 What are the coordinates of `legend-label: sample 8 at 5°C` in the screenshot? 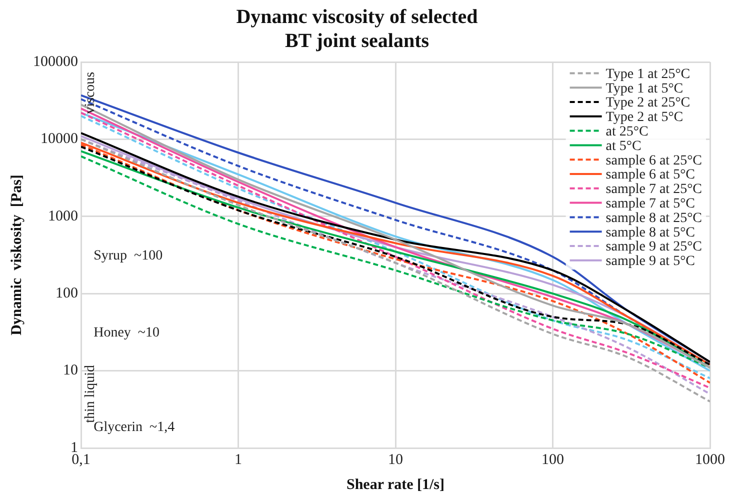 It's located at (651, 232).